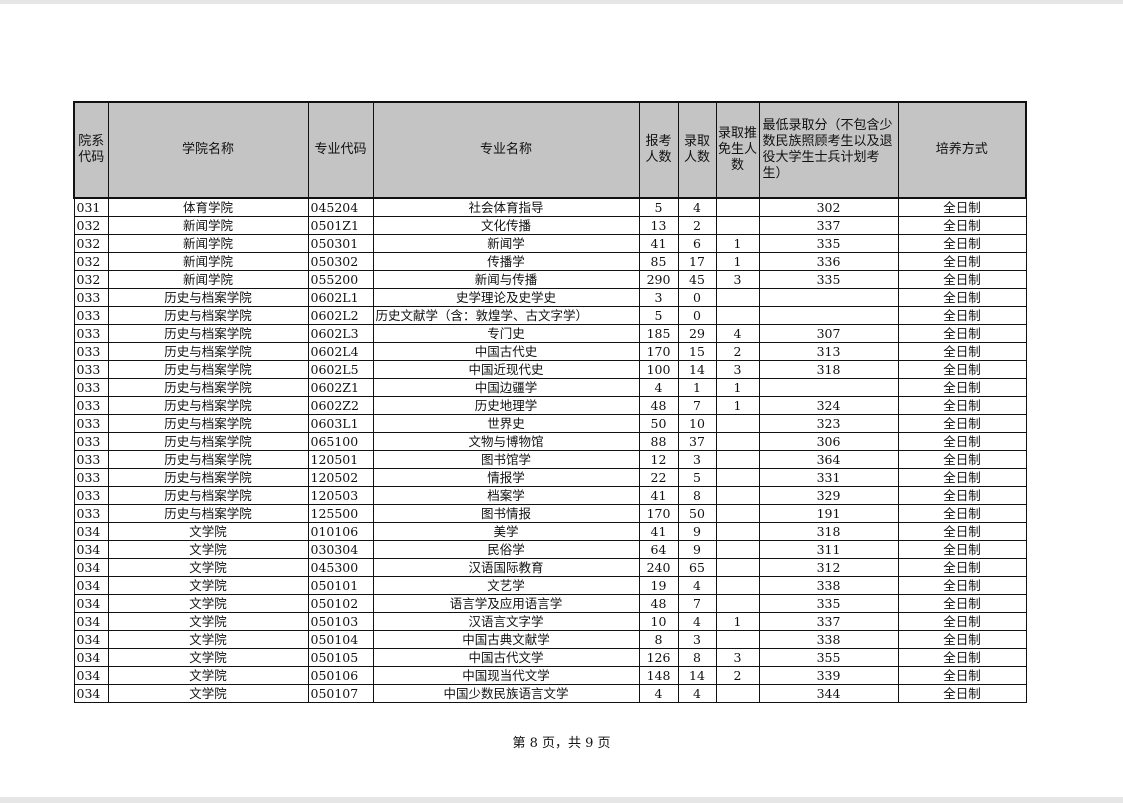 The width and height of the screenshot is (1123, 803). Describe the element at coordinates (506, 477) in the screenshot. I see `cell-major-name: 情报学` at that location.